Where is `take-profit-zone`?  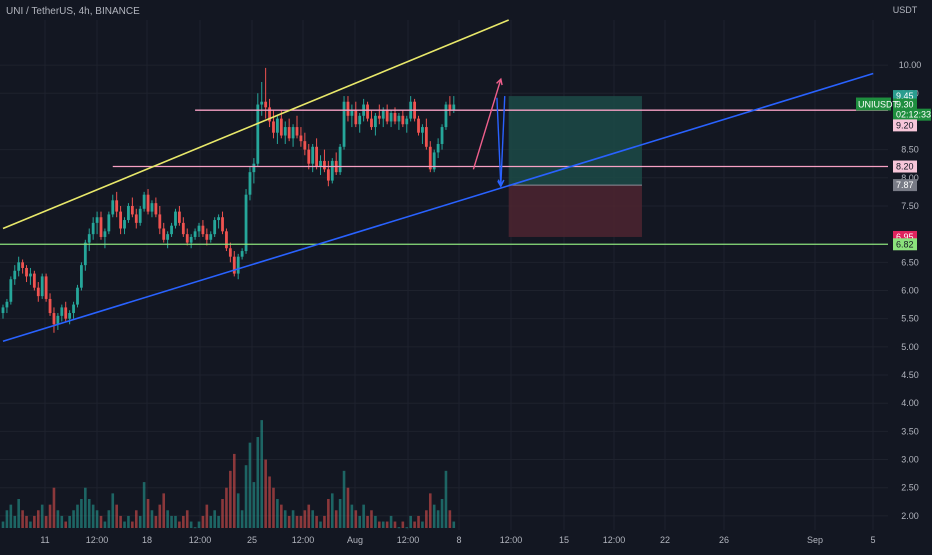 take-profit-zone is located at coordinates (575, 141).